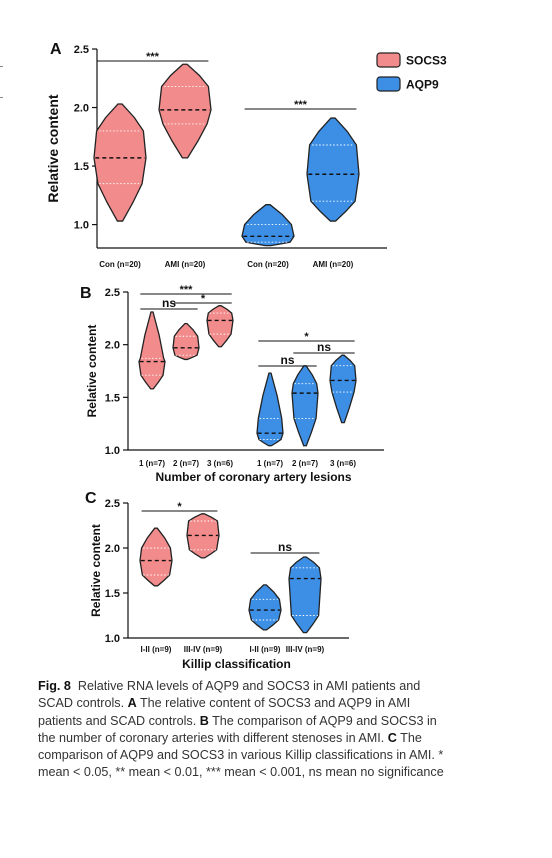 The height and width of the screenshot is (858, 552). What do you see at coordinates (54, 686) in the screenshot?
I see `caption-fig-label: Fig. 8` at bounding box center [54, 686].